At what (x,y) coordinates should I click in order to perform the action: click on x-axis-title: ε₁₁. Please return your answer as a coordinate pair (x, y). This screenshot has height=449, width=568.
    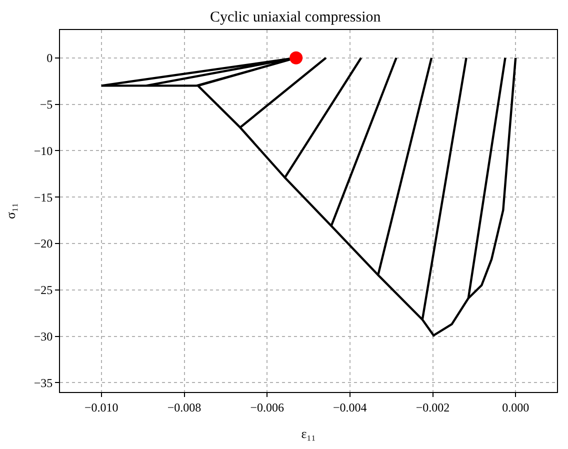
    Looking at the image, I should click on (308, 433).